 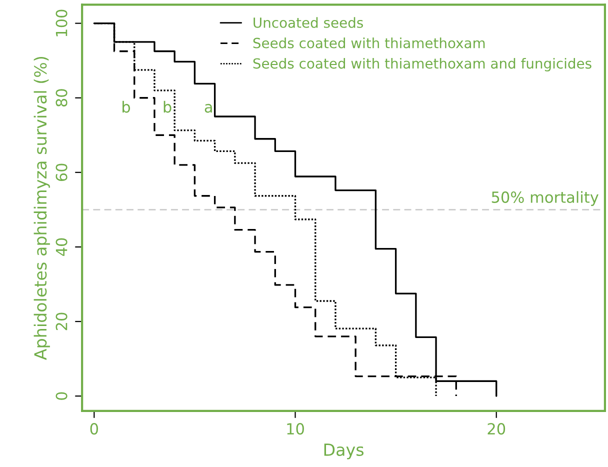 What do you see at coordinates (422, 65) in the screenshot?
I see `legend-label: Seeds coated with thiamethoxam and fungicides` at bounding box center [422, 65].